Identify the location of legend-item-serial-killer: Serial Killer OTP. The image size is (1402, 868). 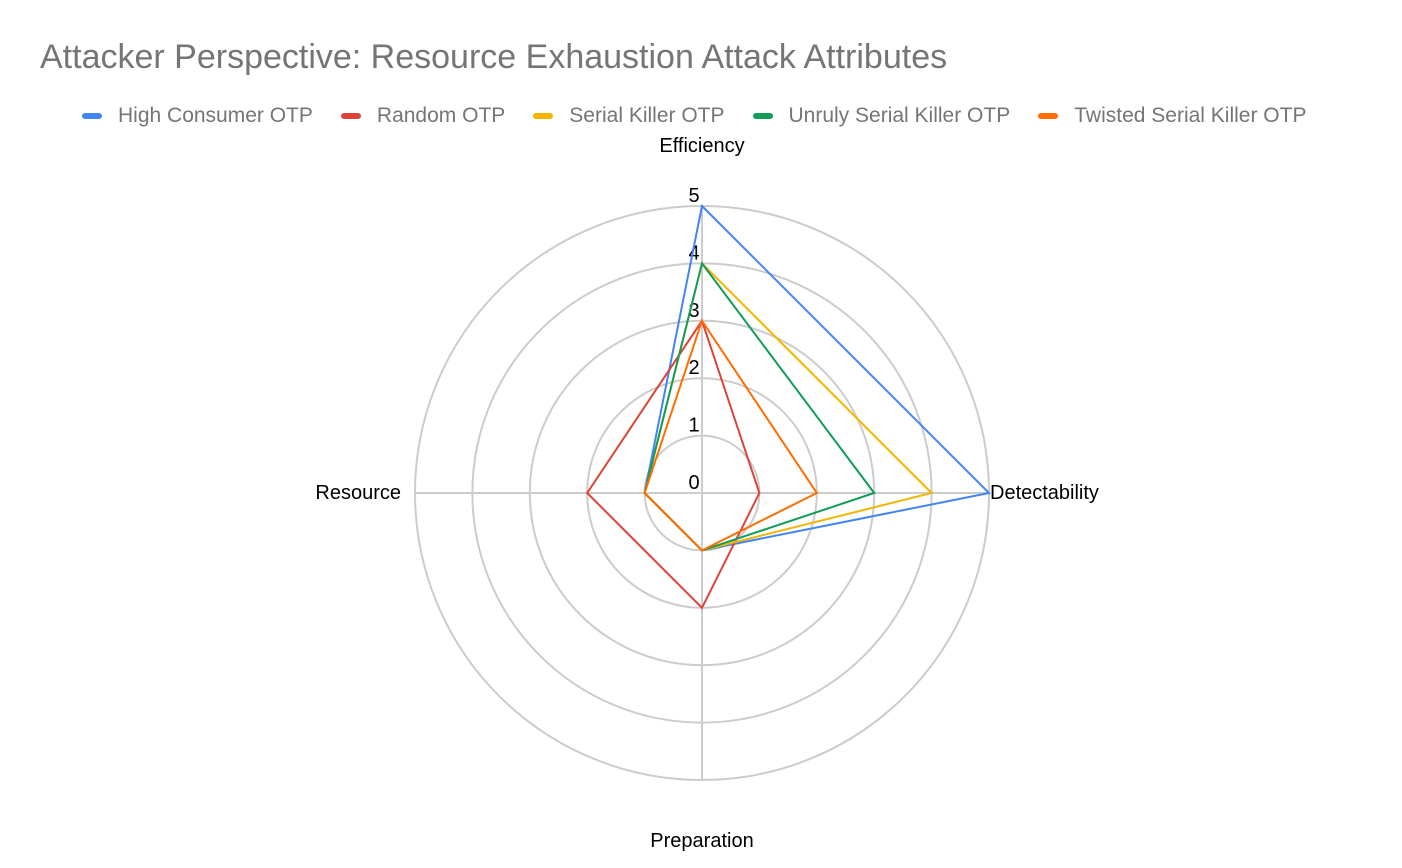
(629, 116).